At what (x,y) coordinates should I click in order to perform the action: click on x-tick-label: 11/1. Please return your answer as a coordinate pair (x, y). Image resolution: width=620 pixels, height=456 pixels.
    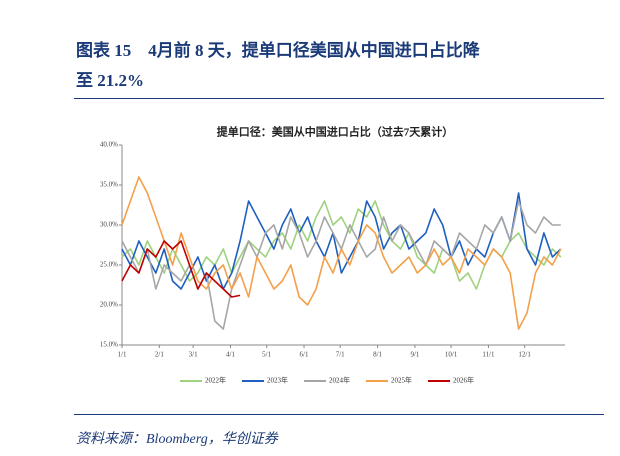
    Looking at the image, I should click on (488, 355).